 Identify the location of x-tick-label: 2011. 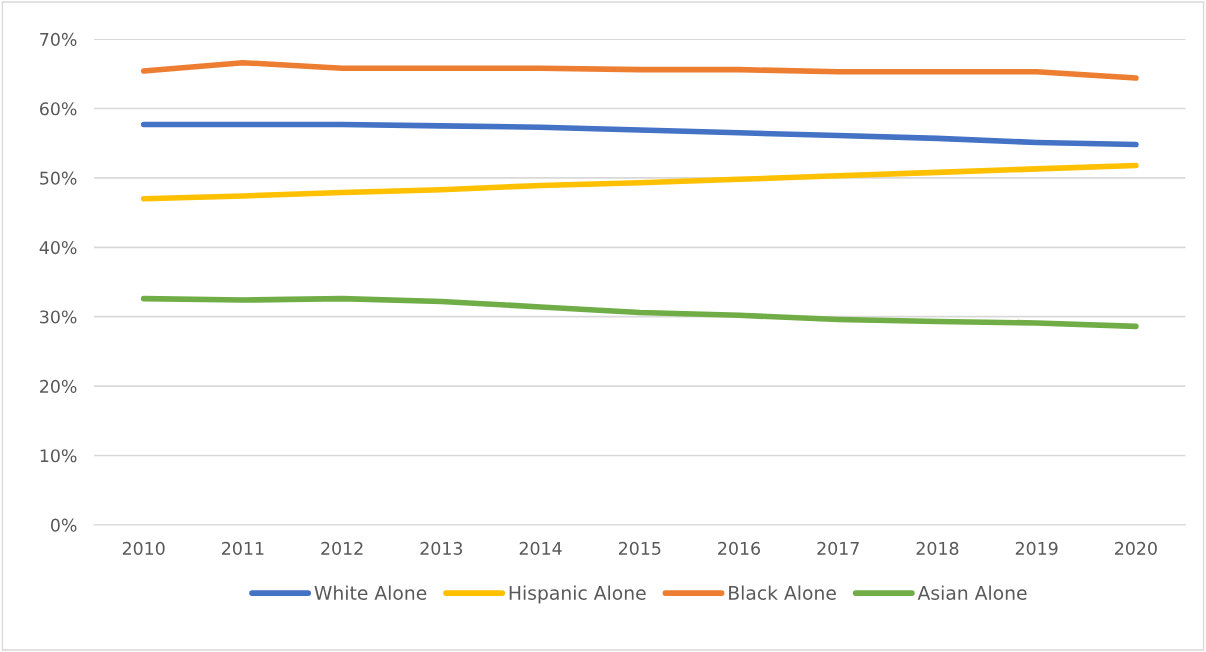
(243, 548).